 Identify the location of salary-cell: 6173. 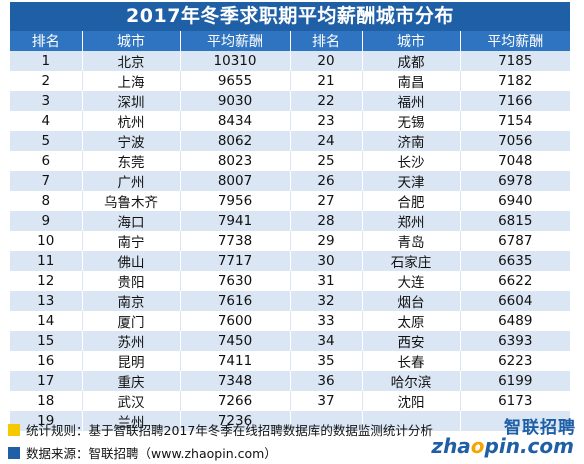
(514, 401).